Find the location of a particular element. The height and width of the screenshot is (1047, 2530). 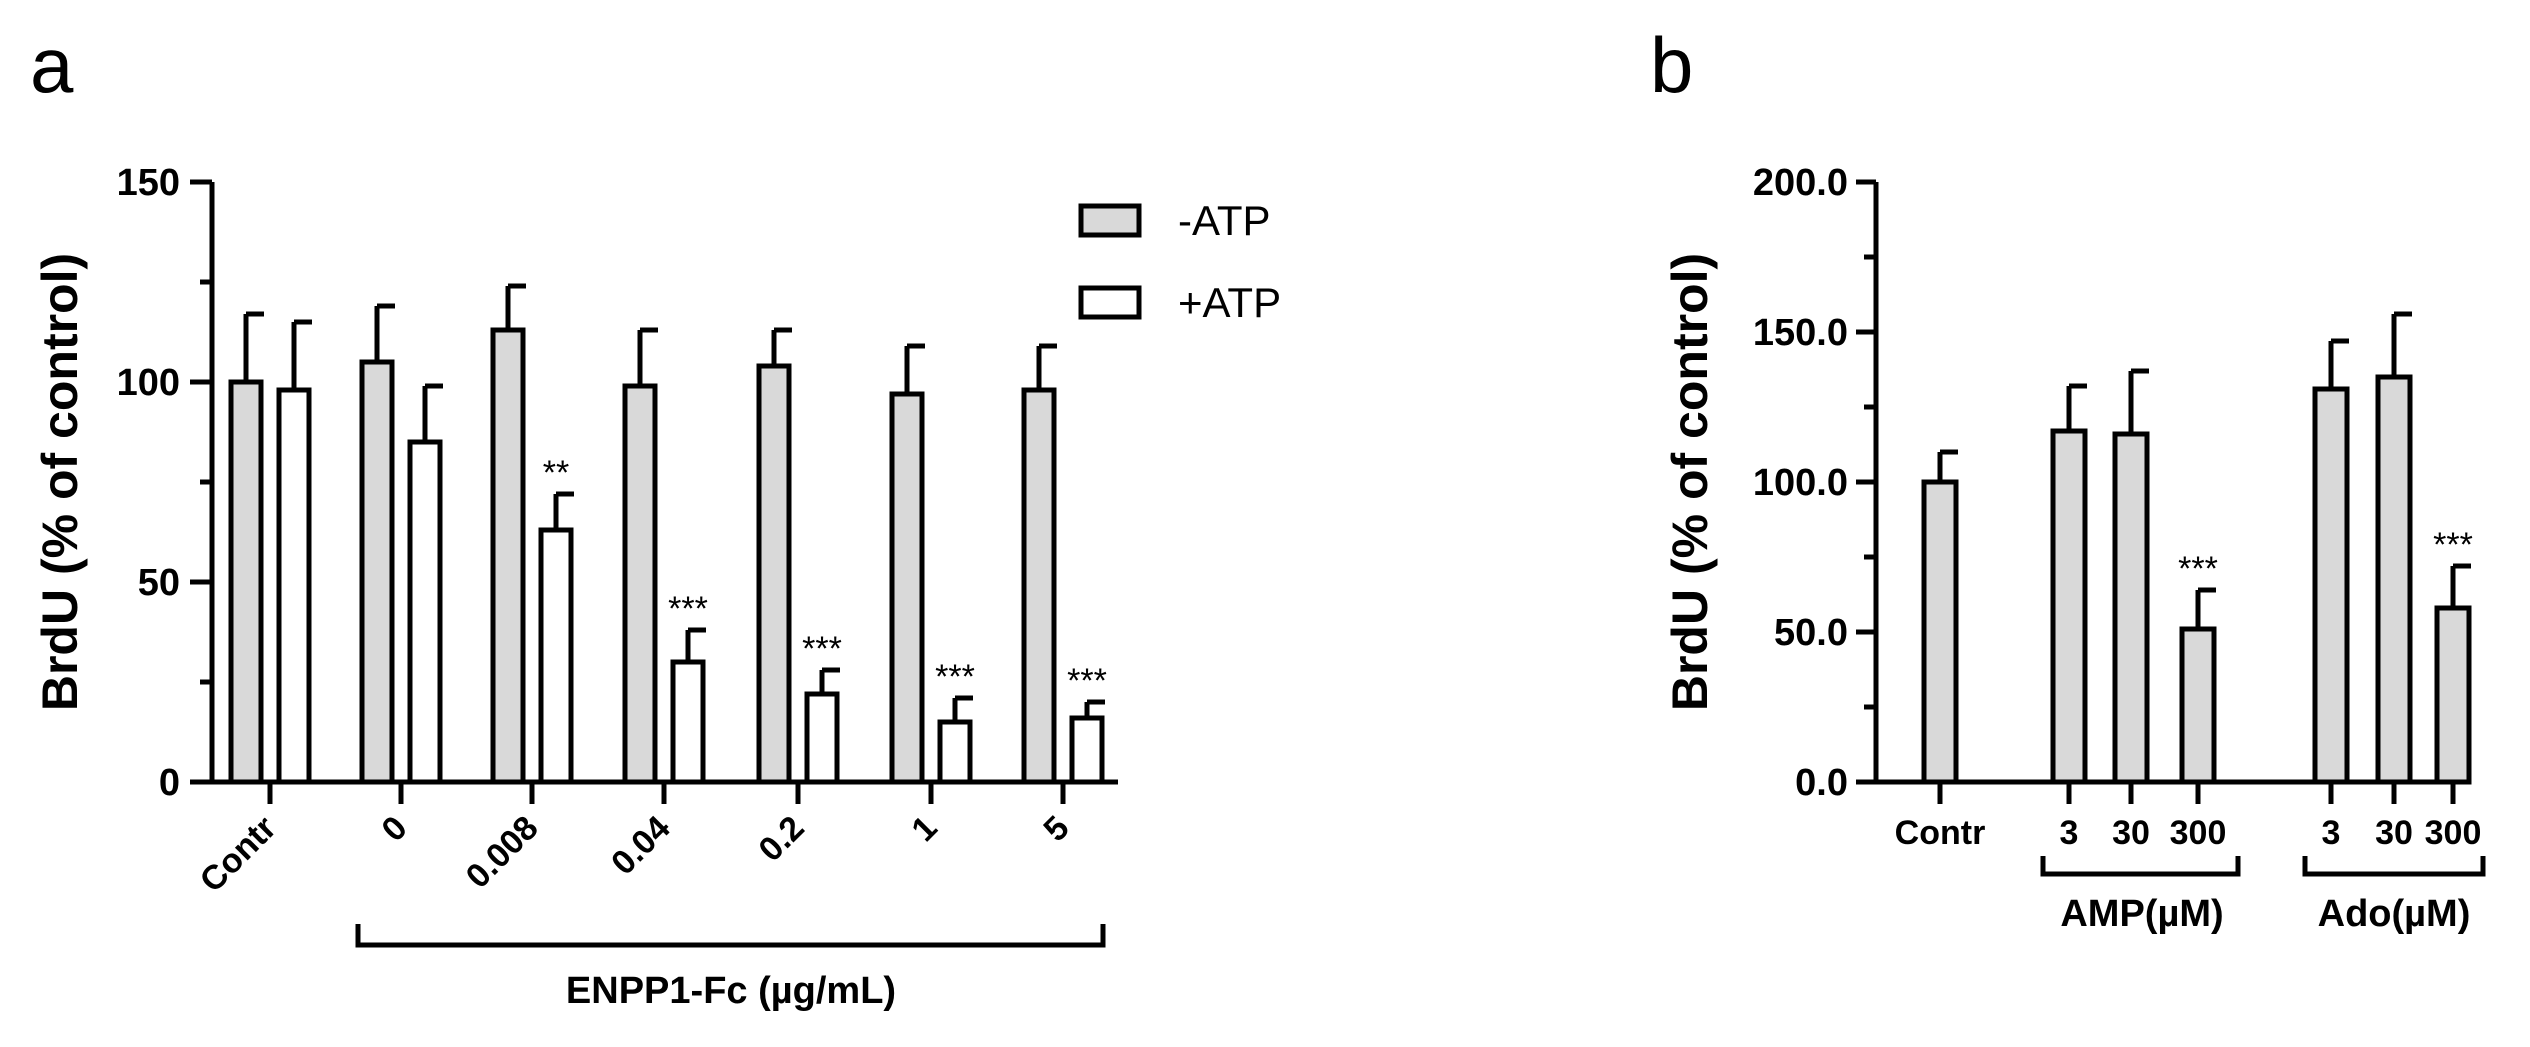

panel-b-ado-label: Ado(µM) is located at coordinates (2394, 914).